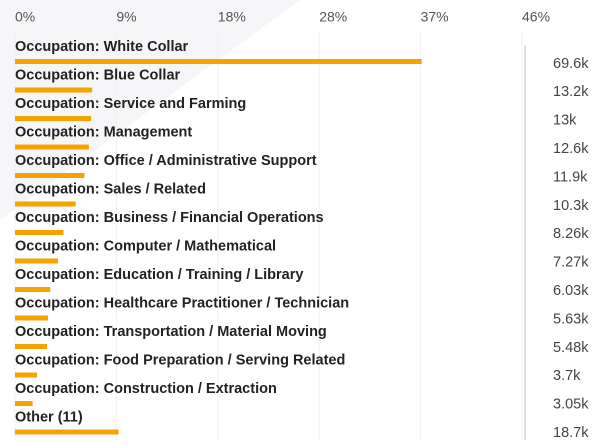  What do you see at coordinates (333, 17) in the screenshot?
I see `x-tick-label: 28%` at bounding box center [333, 17].